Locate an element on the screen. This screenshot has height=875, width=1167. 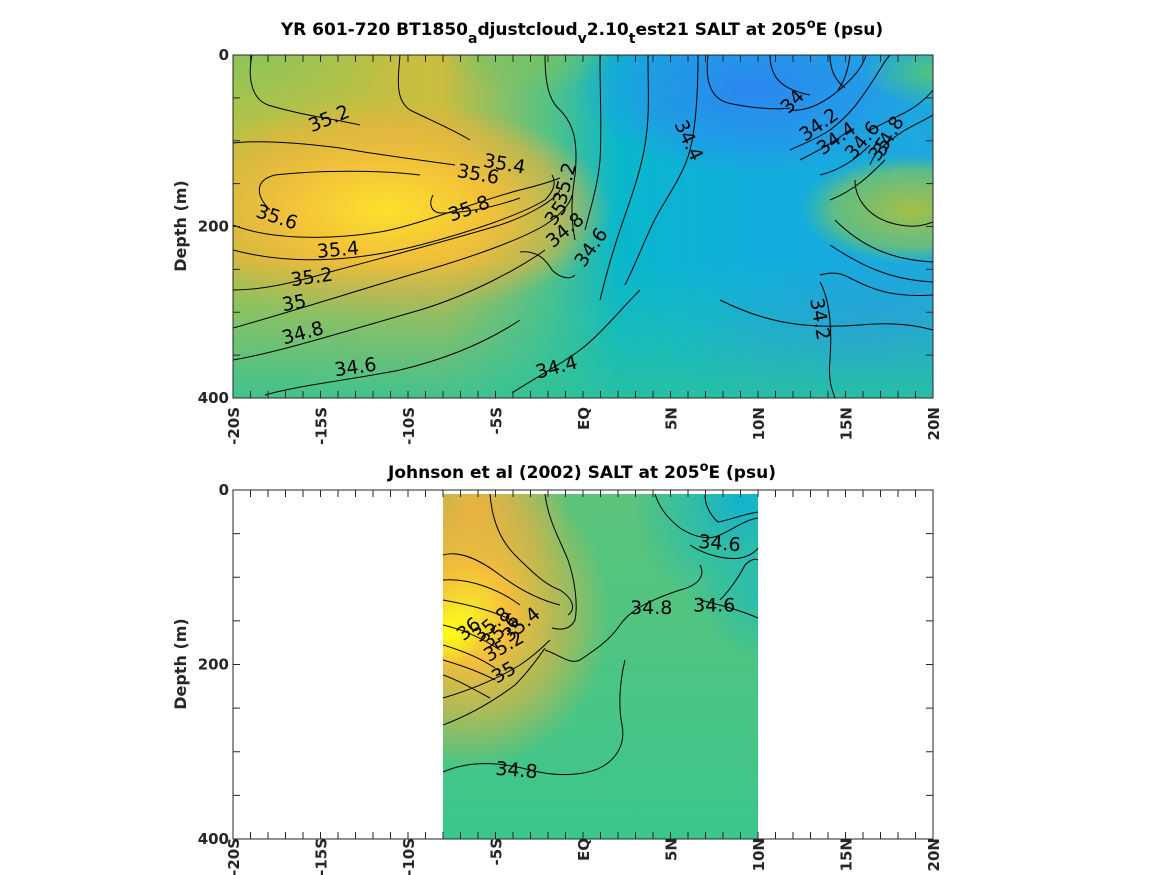
title-part: est21 SALT at 205 is located at coordinates (720, 30).